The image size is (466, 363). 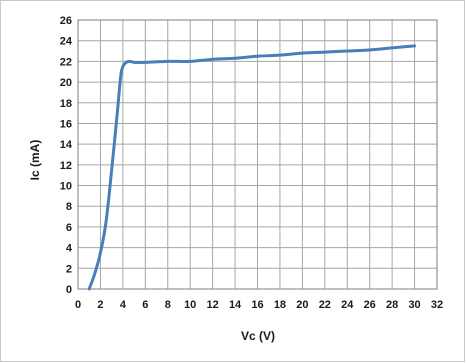 What do you see at coordinates (66, 42) in the screenshot?
I see `y-tick-label: 24` at bounding box center [66, 42].